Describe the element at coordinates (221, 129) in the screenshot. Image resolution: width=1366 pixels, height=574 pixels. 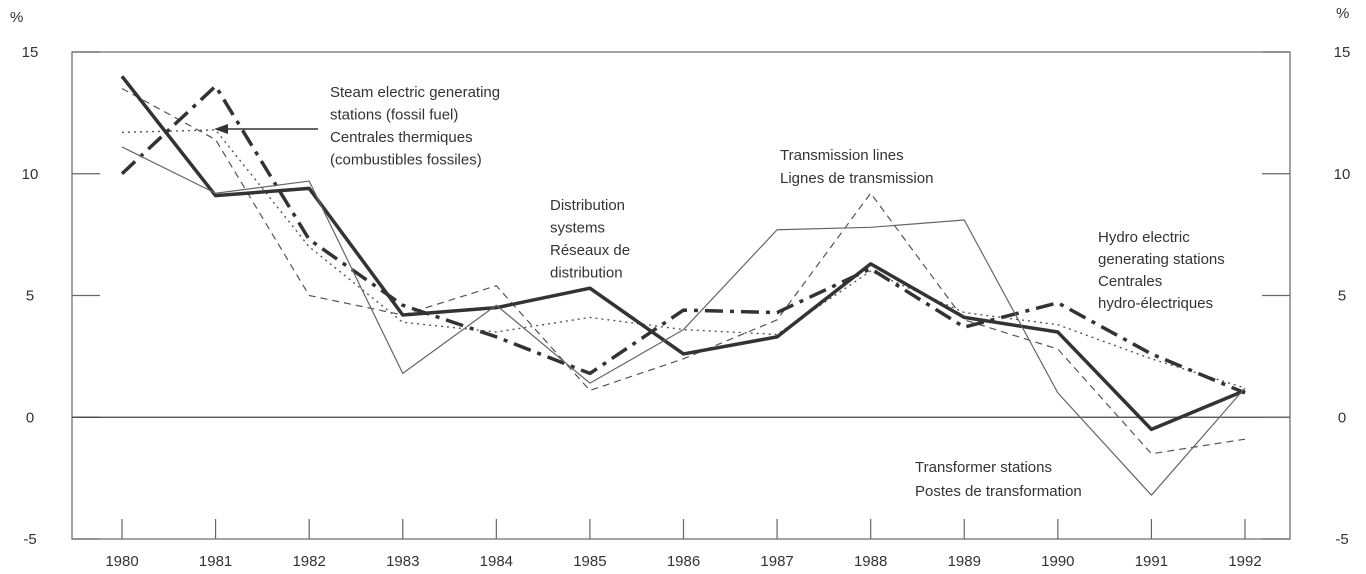
I see `arrow-head` at that location.